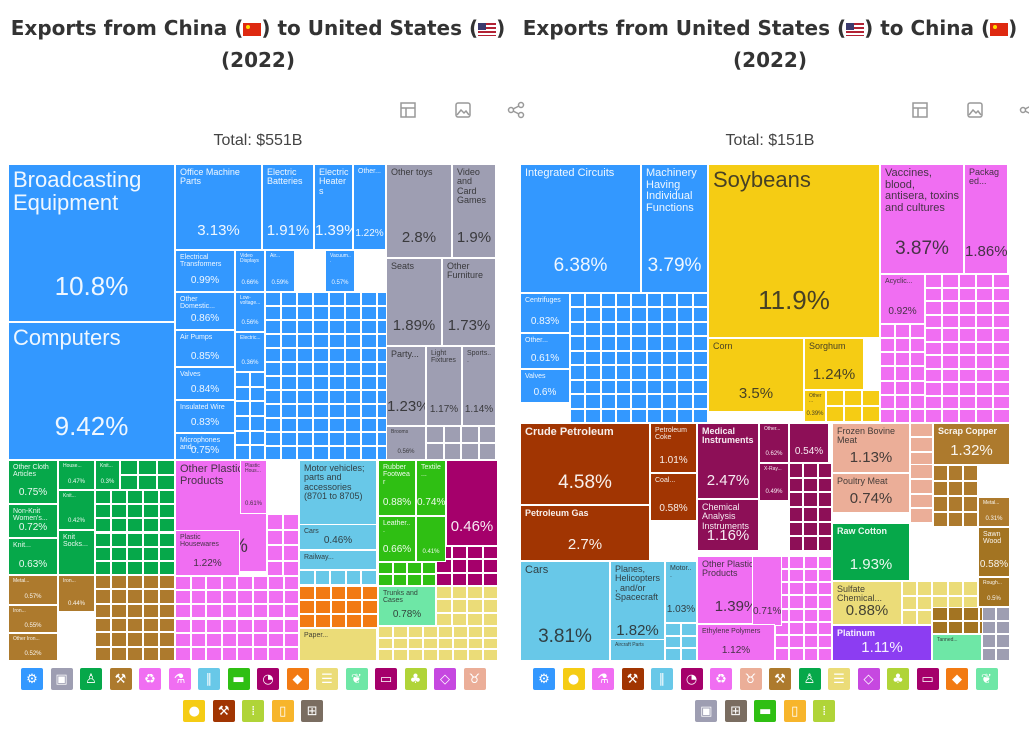 The image size is (1029, 730). Describe the element at coordinates (76, 475) in the screenshot. I see `treemap-tile: House... 0.47%` at that location.